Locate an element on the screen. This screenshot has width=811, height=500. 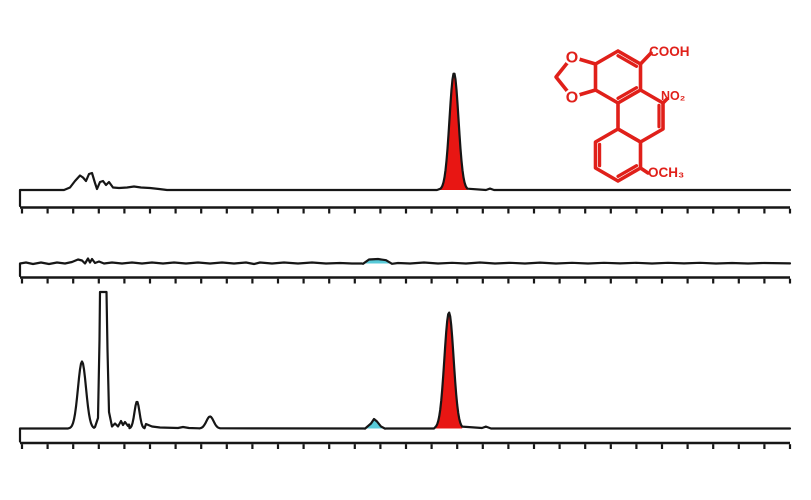
oxygen-top-label: O is located at coordinates (572, 58).